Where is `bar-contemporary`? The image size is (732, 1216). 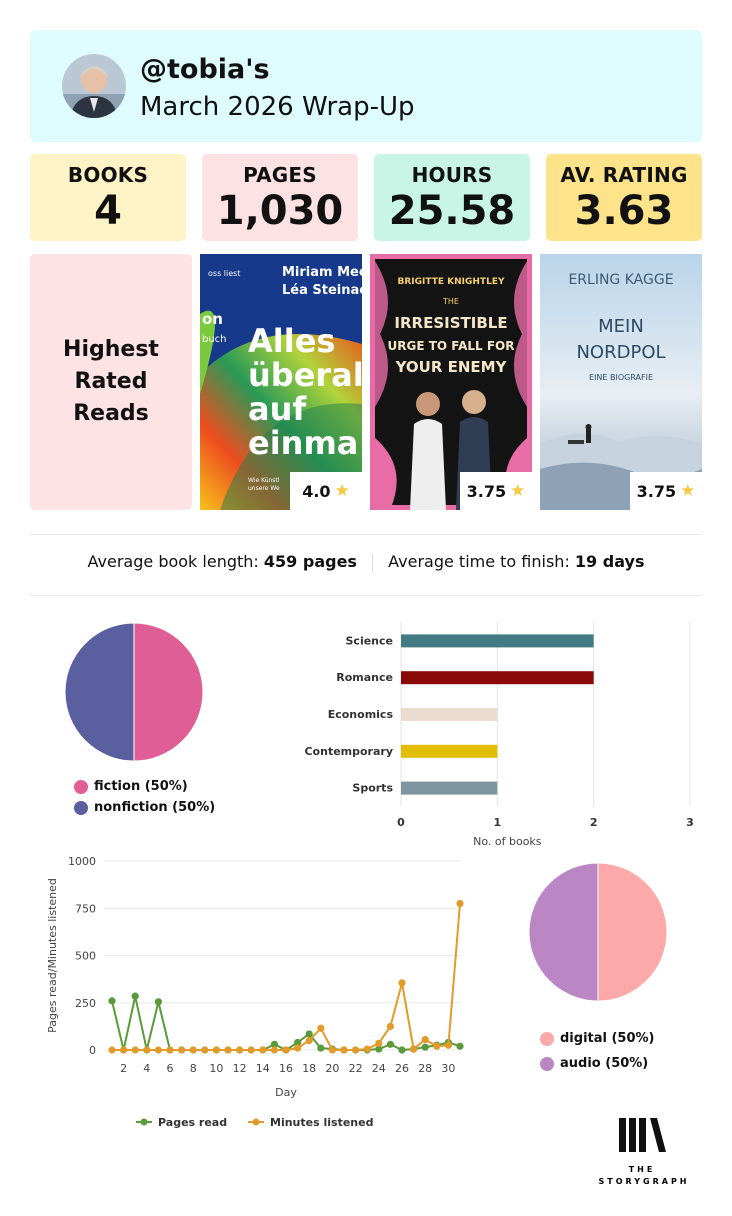
bar-contemporary is located at coordinates (449, 751).